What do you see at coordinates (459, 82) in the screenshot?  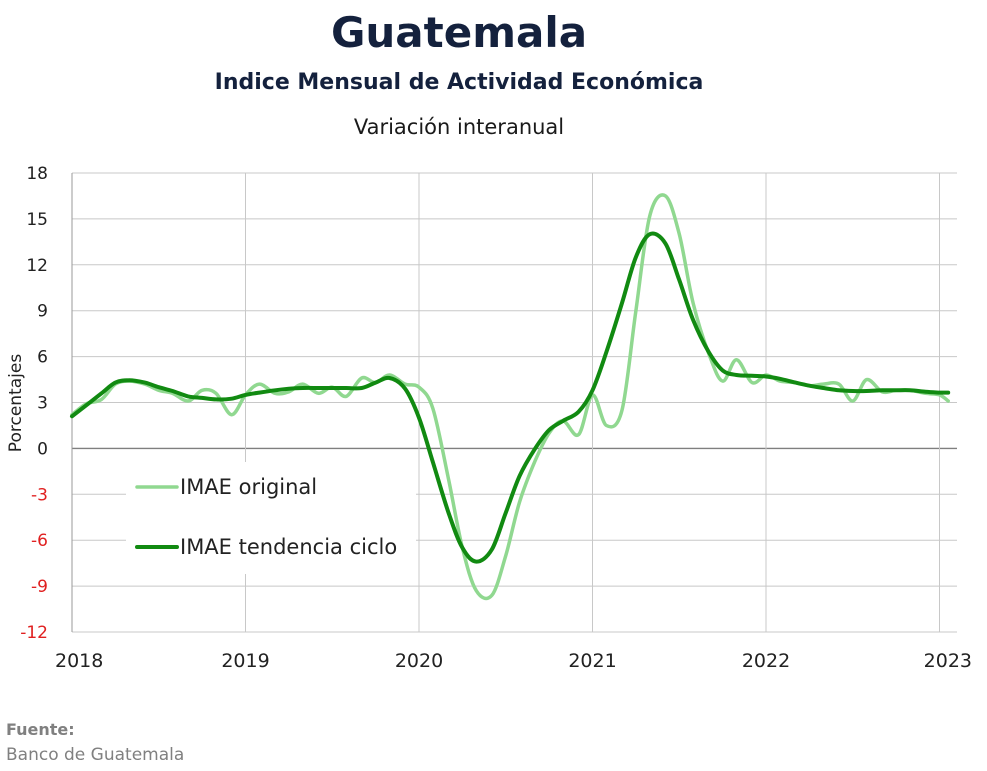 I see `chart-subtitle: Indice Mensual de Actividad Económica` at bounding box center [459, 82].